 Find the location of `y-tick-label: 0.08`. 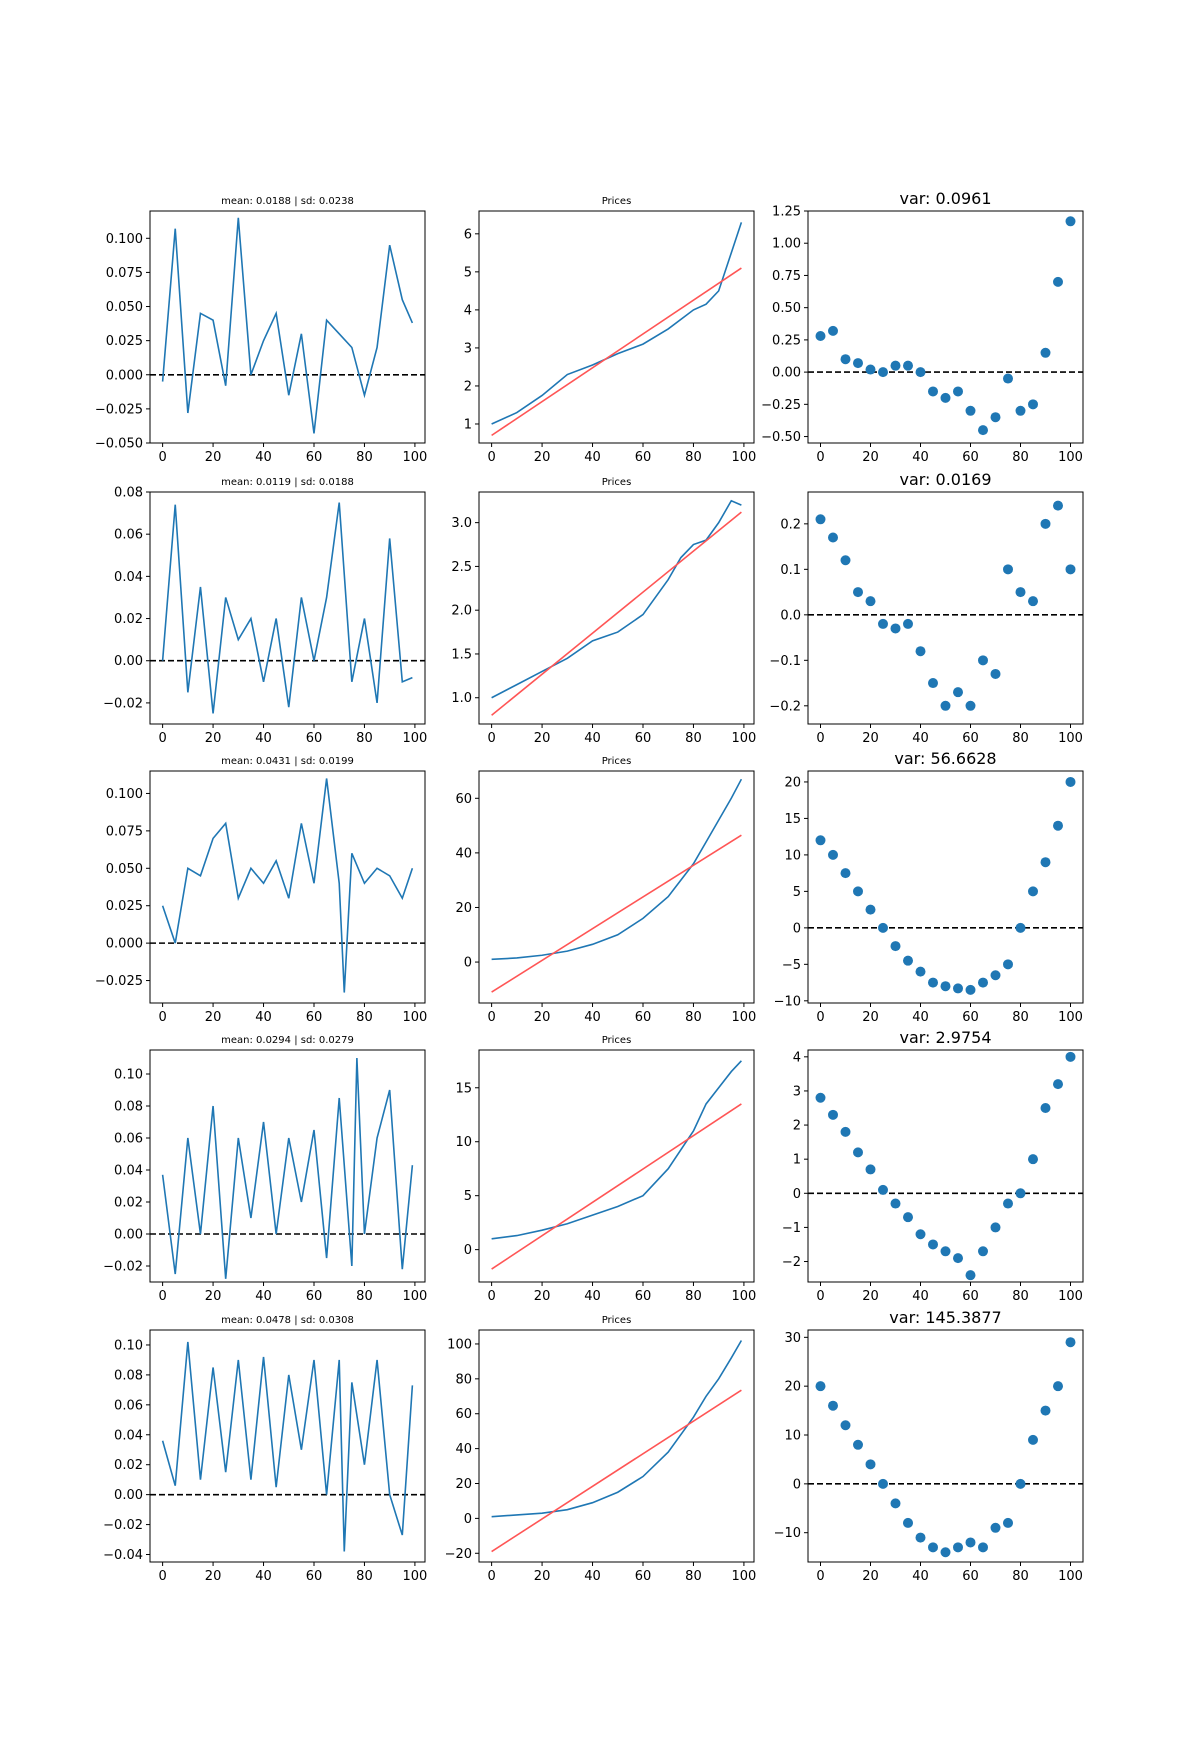

y-tick-label: 0.08 is located at coordinates (128, 1107).